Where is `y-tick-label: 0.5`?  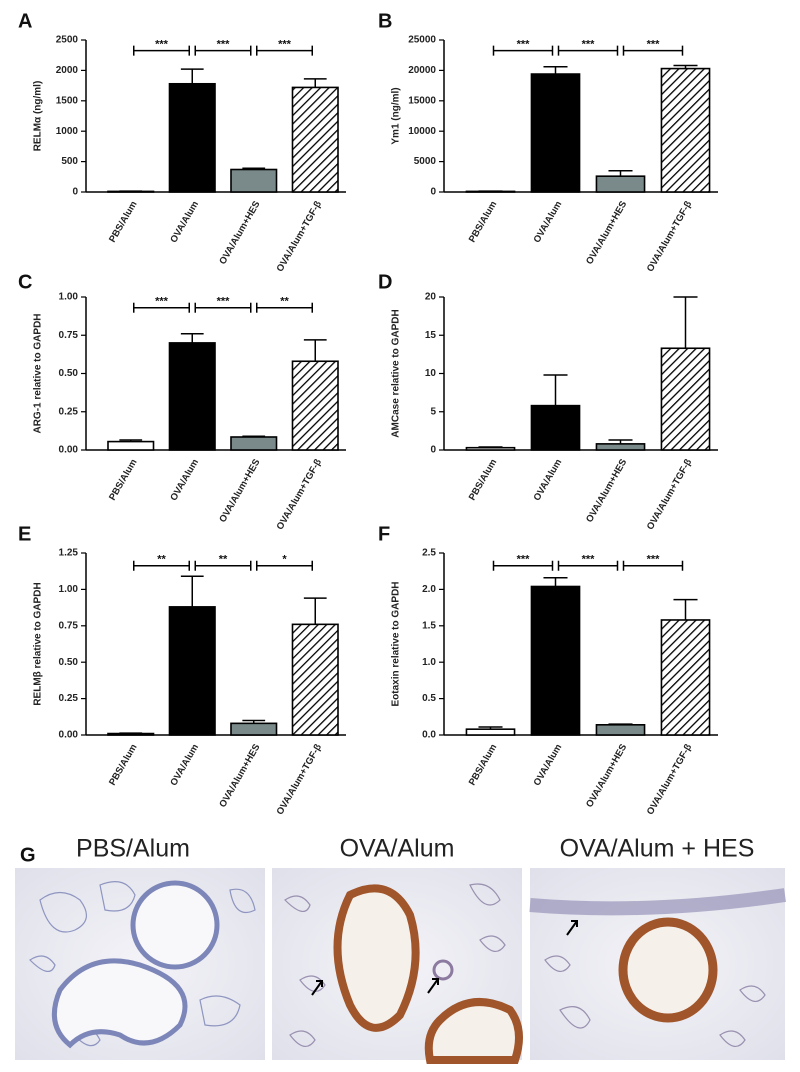 y-tick-label: 0.5 is located at coordinates (429, 698).